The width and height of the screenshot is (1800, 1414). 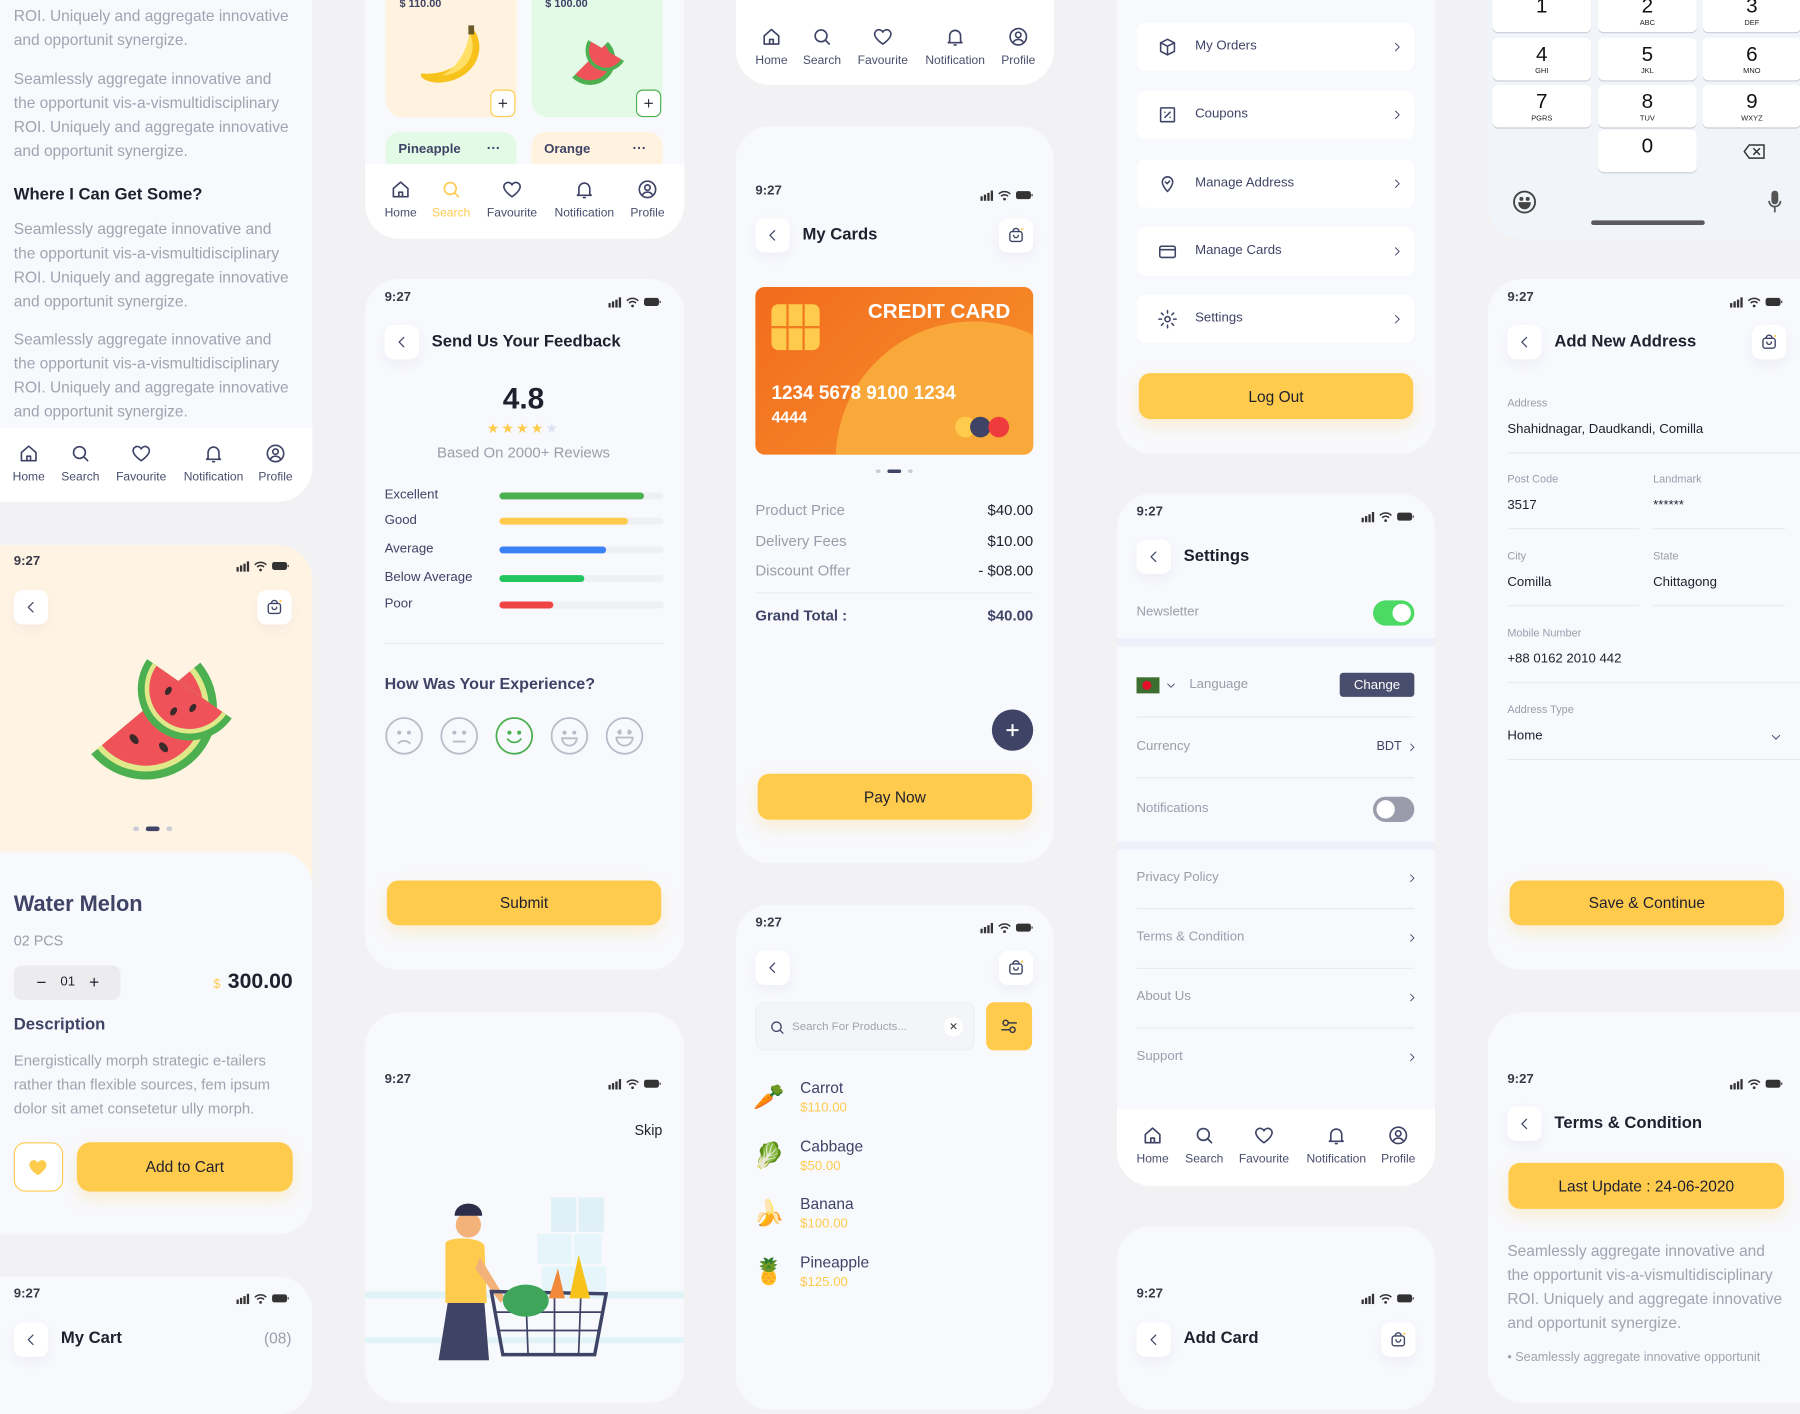 What do you see at coordinates (569, 735) in the screenshot?
I see `face-happy-icon` at bounding box center [569, 735].